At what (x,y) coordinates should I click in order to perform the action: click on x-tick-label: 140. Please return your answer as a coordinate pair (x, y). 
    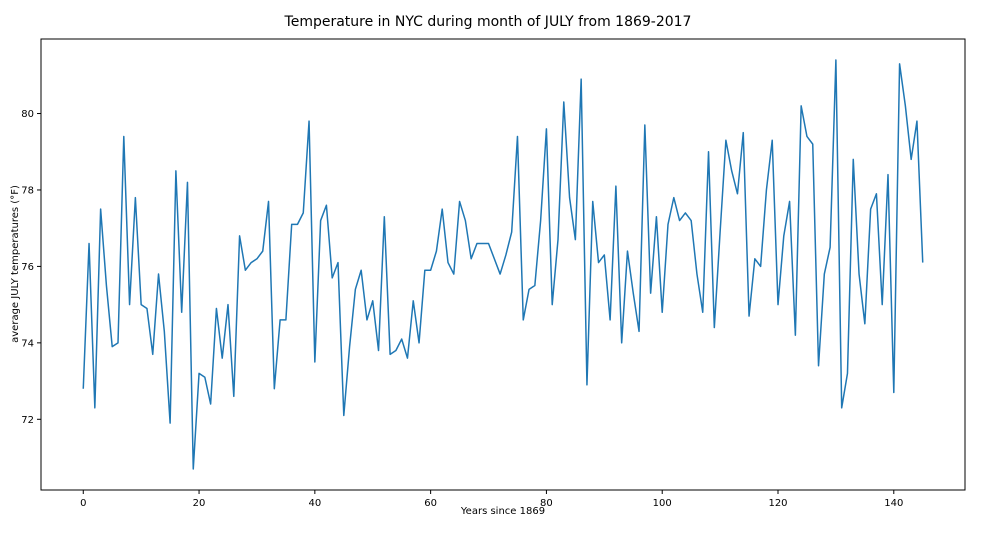
    Looking at the image, I should click on (893, 503).